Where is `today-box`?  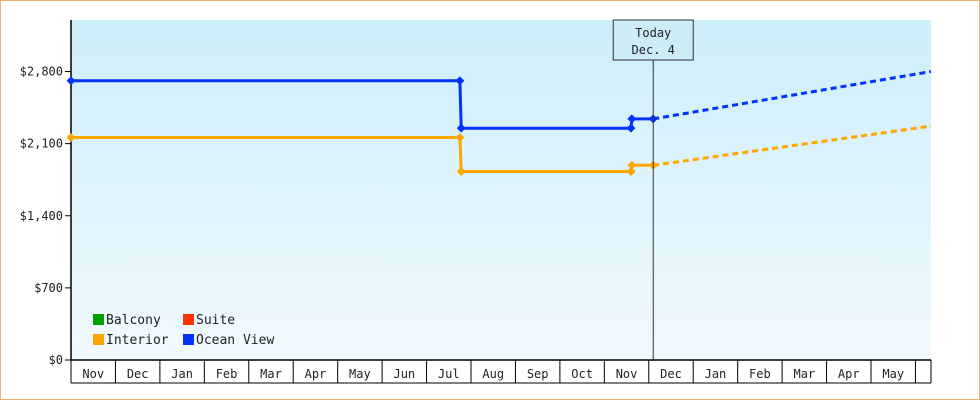
today-box is located at coordinates (653, 40).